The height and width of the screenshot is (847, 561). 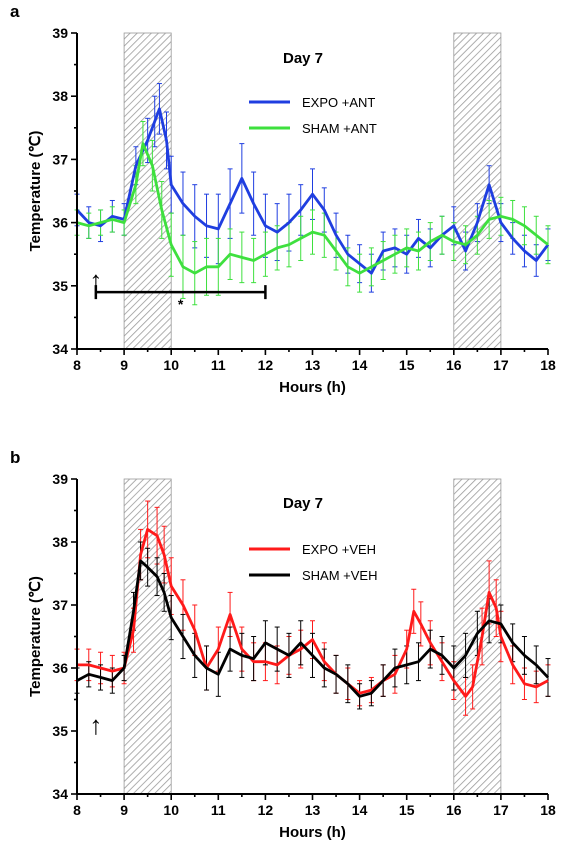 I want to click on panel-b-y-tick-label: 36, so click(x=60, y=668).